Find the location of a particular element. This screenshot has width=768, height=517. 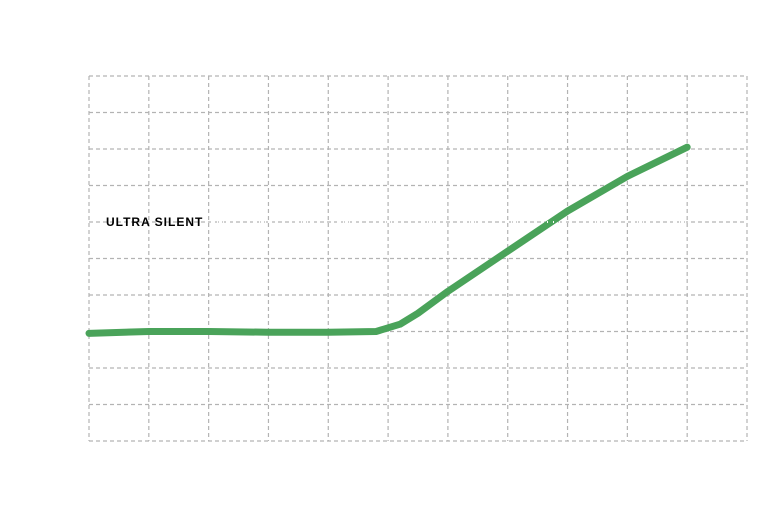

annotation: ULTRA SILENT is located at coordinates (154, 222).